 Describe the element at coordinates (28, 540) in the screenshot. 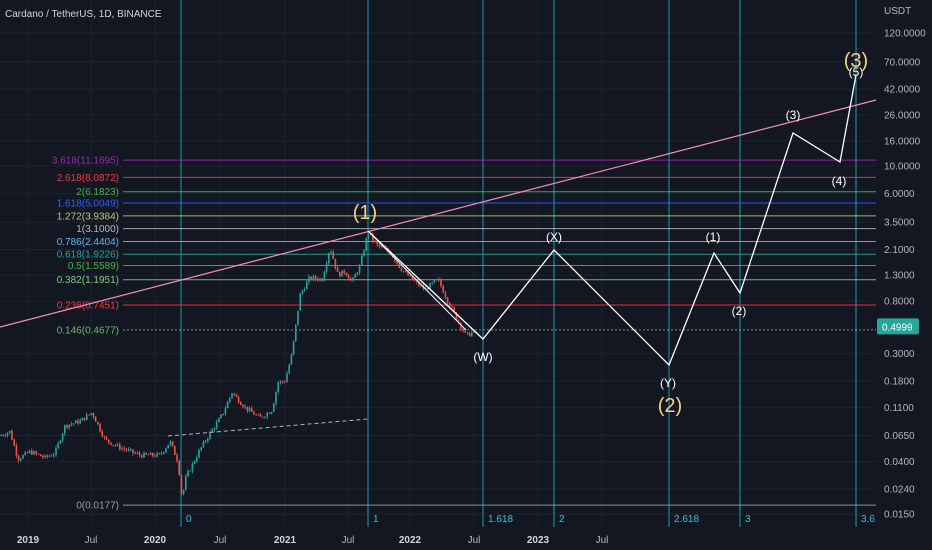

I see `time-tick-label: 2019` at that location.